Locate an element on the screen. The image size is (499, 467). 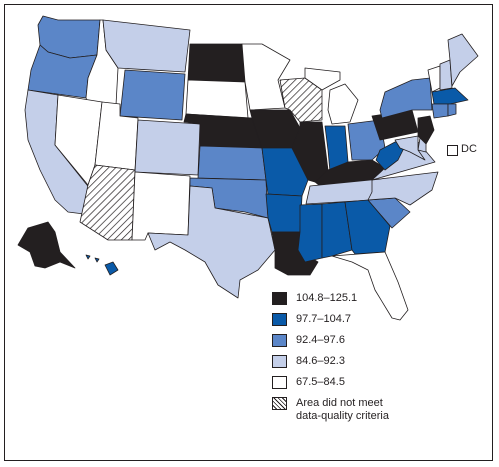
state-MI is located at coordinates (331, 96).